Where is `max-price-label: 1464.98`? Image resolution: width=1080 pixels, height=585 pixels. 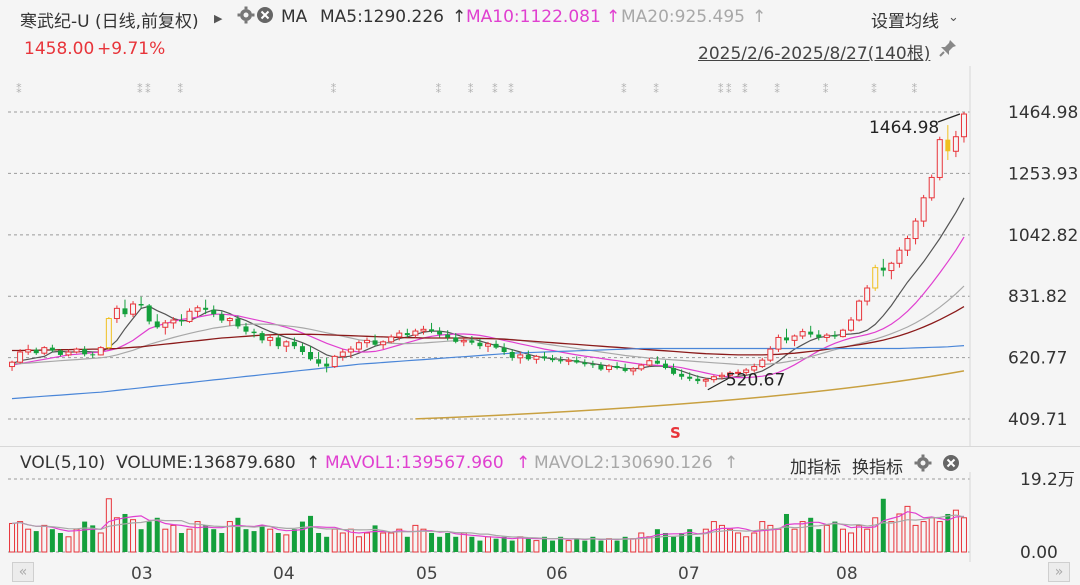
max-price-label: 1464.98 is located at coordinates (904, 128).